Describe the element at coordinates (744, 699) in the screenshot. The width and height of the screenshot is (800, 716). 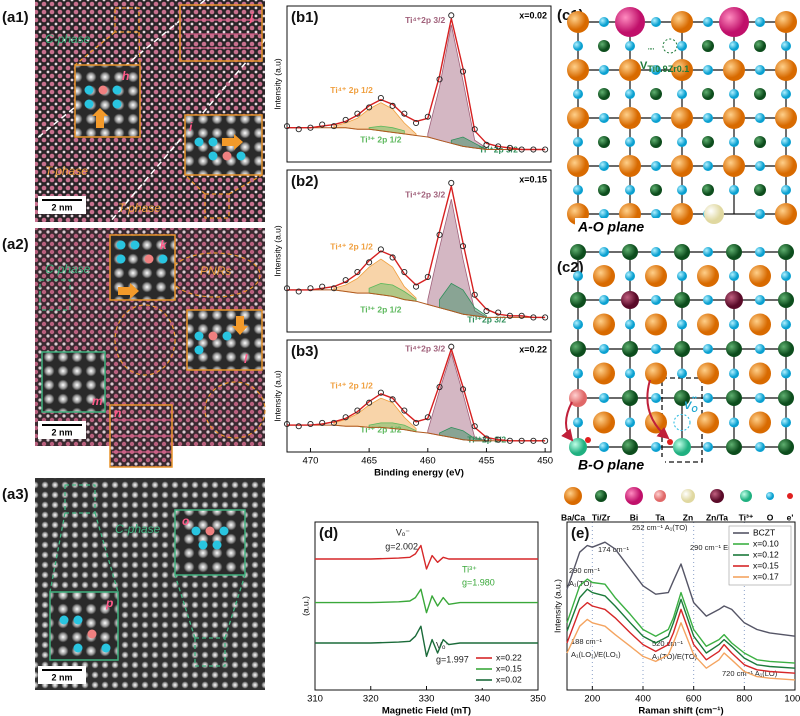
I see `x-tick-label: 800` at that location.